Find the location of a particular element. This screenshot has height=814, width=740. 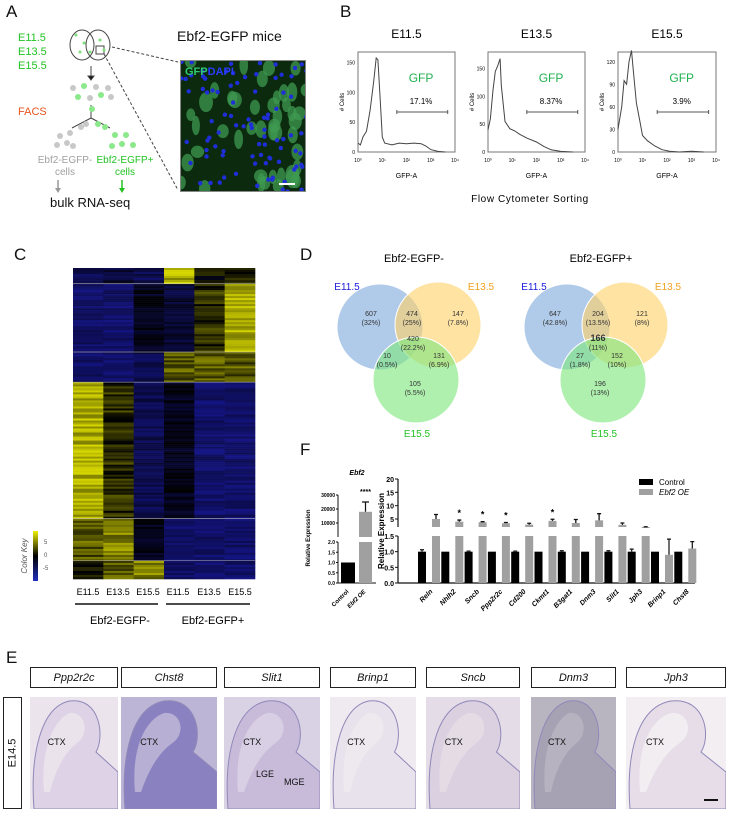

gfp-cell is located at coordinates (183, 182).